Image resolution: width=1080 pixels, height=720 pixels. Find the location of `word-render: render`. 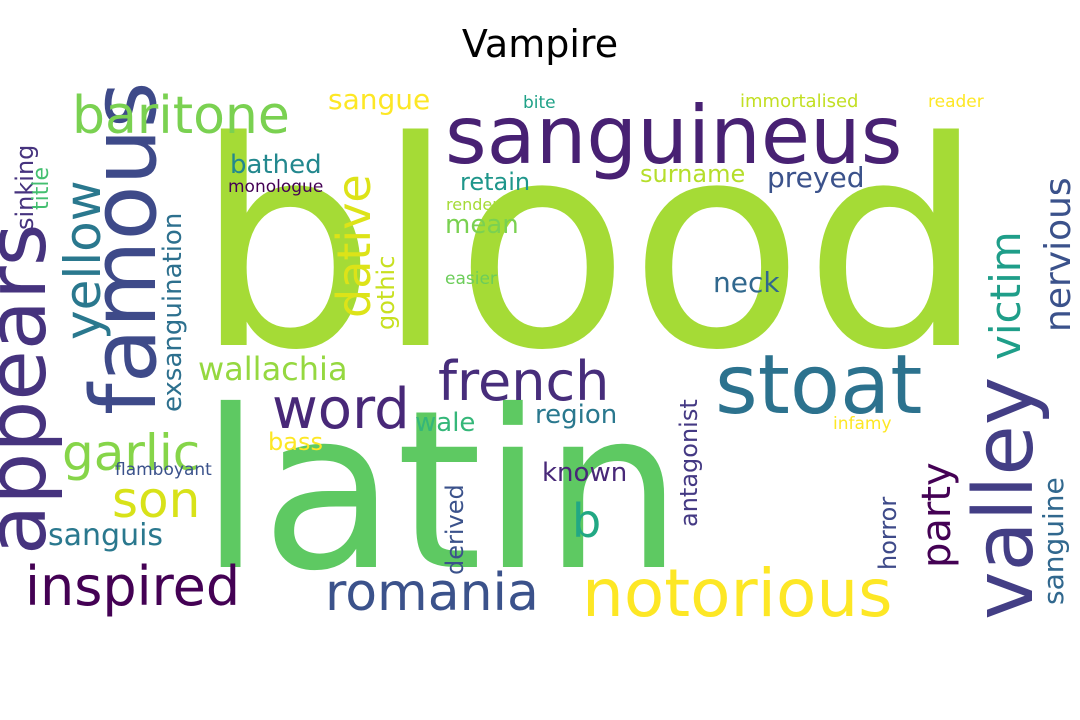

word-render: render is located at coordinates (472, 204).